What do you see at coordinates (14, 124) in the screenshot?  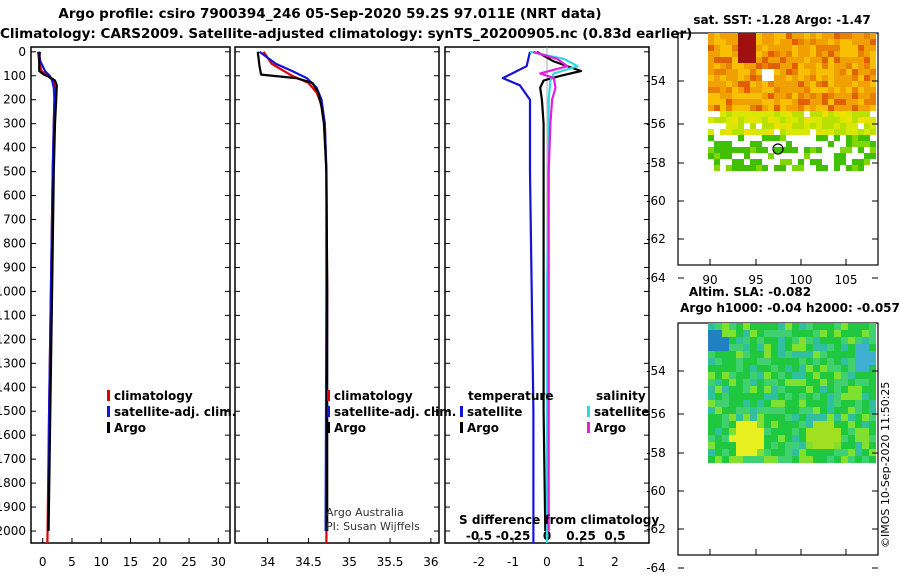 I see `depth-tick-label: 300` at bounding box center [14, 124].